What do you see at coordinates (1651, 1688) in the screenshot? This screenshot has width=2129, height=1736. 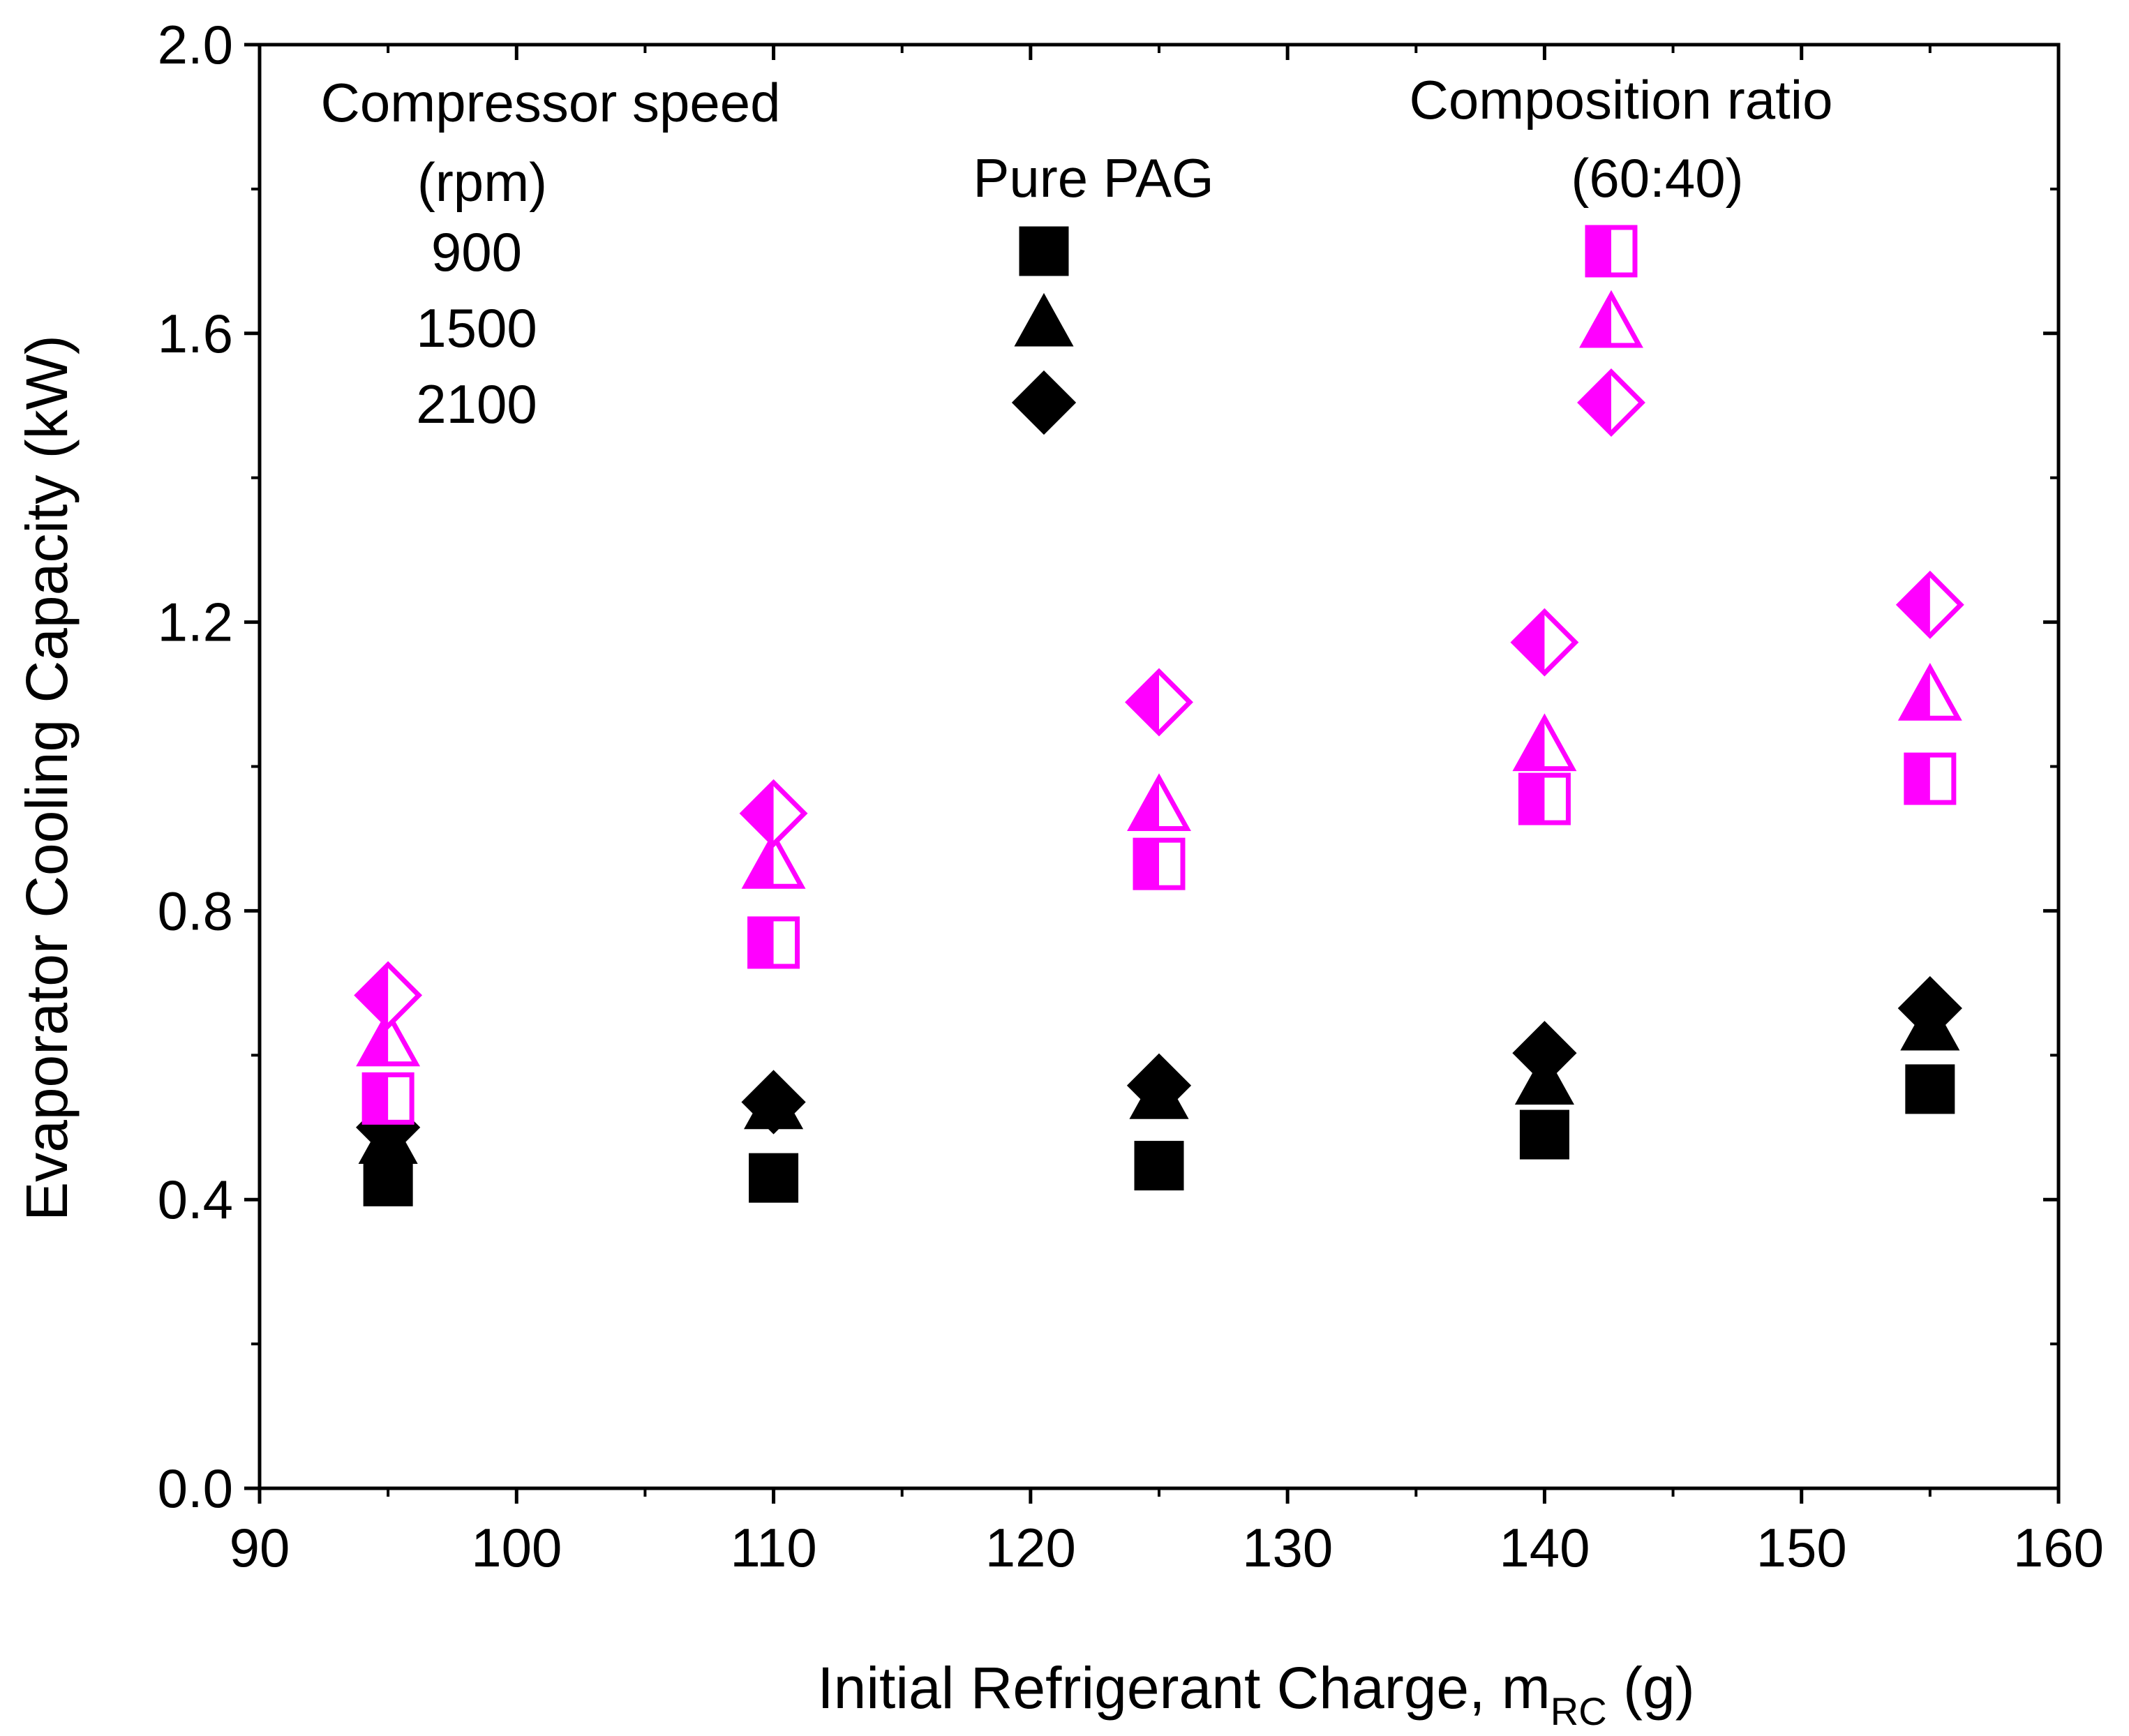 I see `x-axis-title-unit: (g)` at bounding box center [1651, 1688].